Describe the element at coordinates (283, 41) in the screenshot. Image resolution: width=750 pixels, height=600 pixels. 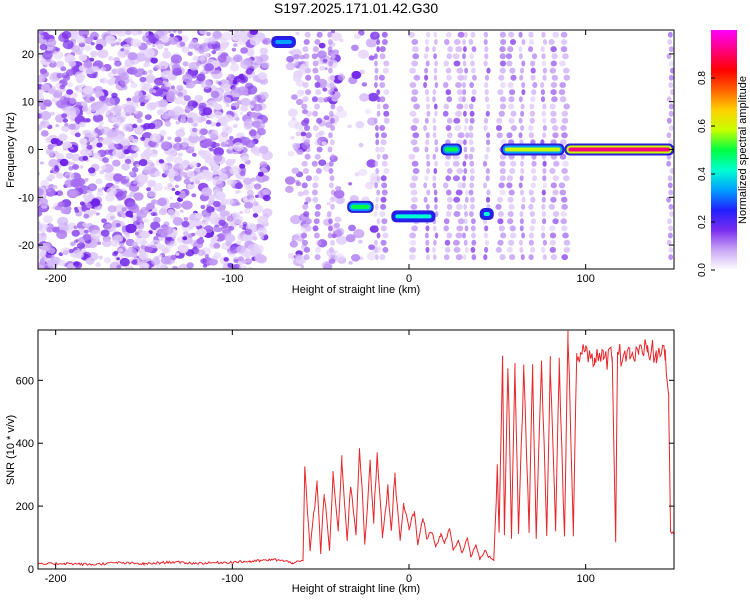
I see `spectral-feature` at that location.